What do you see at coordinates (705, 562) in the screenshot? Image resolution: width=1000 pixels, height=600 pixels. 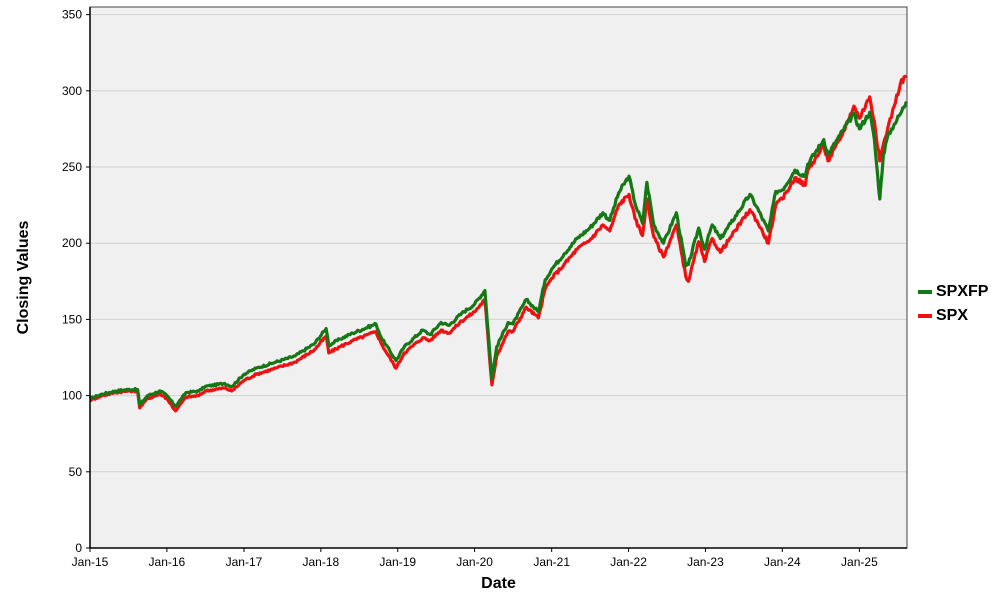 I see `x-tick-label: Jan-23` at bounding box center [705, 562].